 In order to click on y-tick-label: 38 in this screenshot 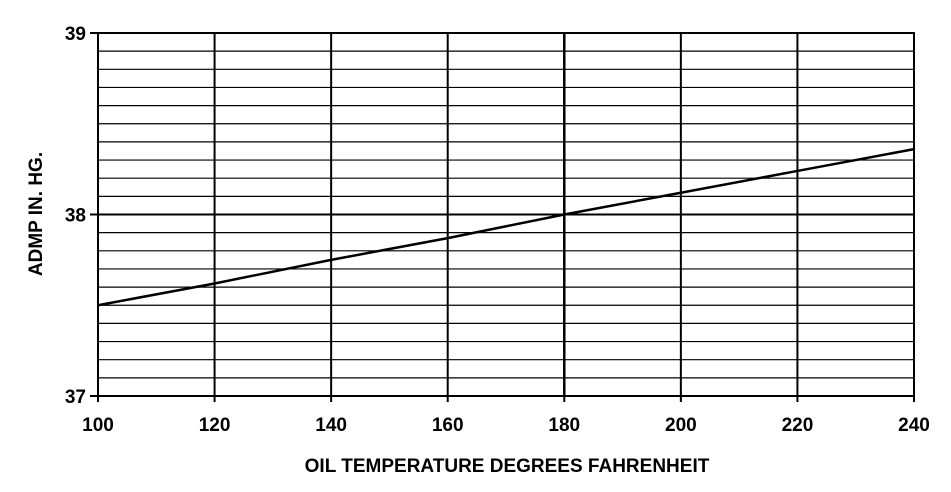, I will do `click(75, 216)`.